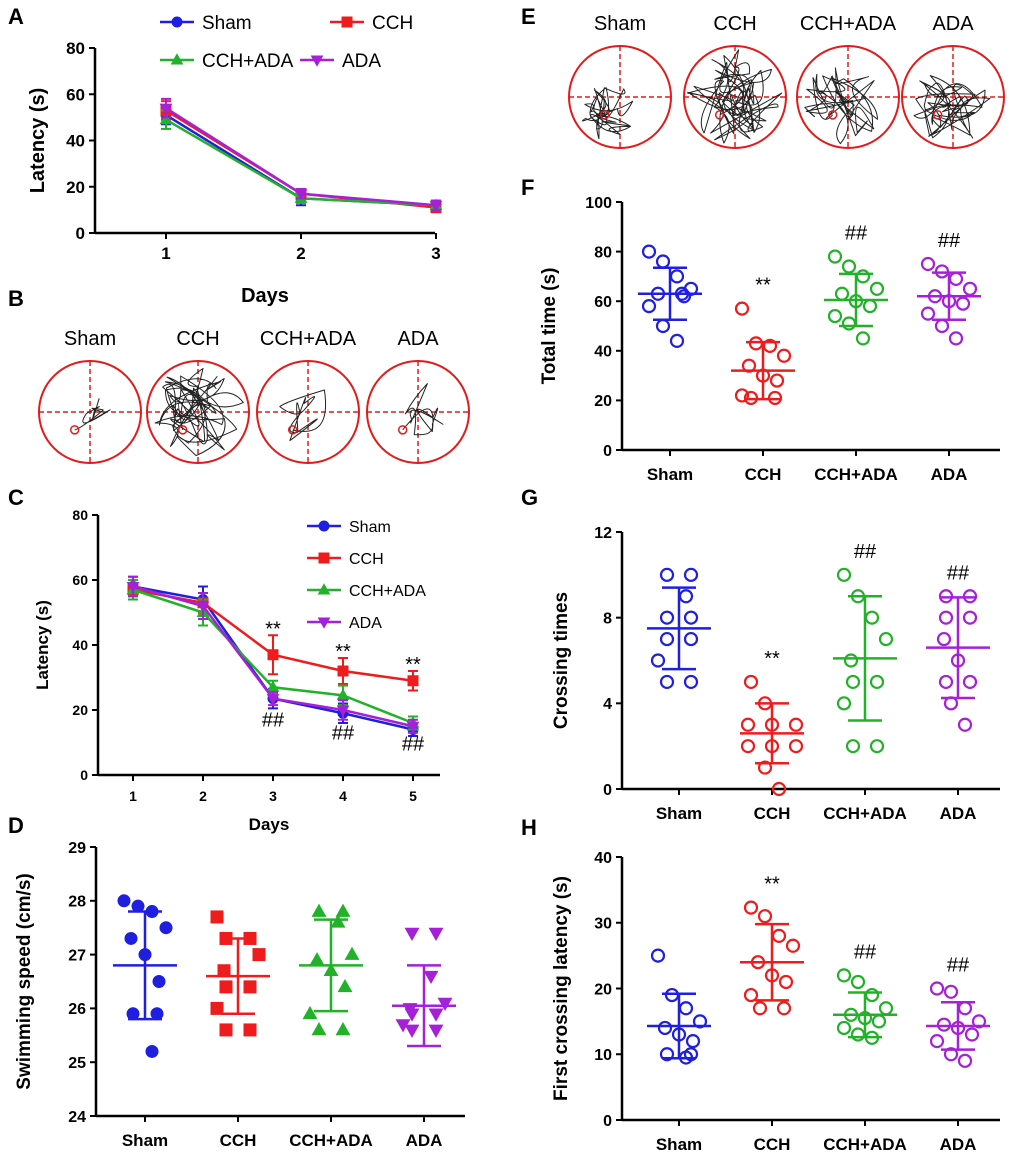 The width and height of the screenshot is (1020, 1158). I want to click on trace-panel-e: Sham CCH CCH+ADA ADA, so click(786, 81).